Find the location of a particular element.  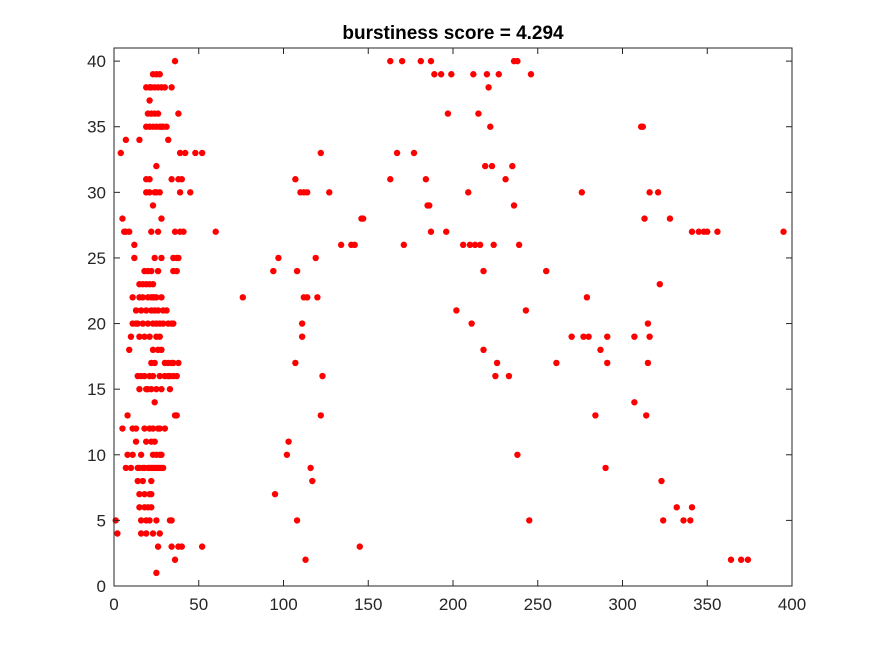

y-tick-label: 25 is located at coordinates (96, 258).